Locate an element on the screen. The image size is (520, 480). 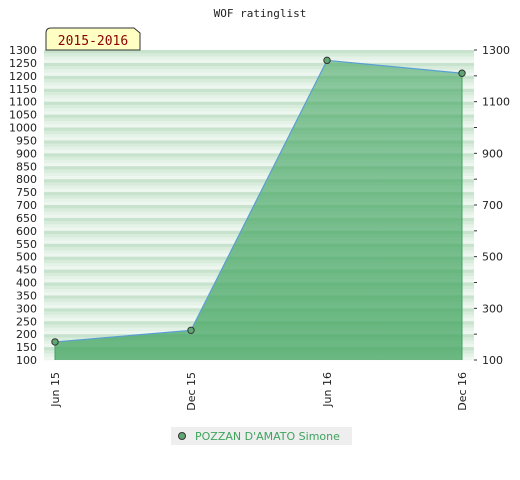
right-tick-label: 1300 is located at coordinates (496, 50).